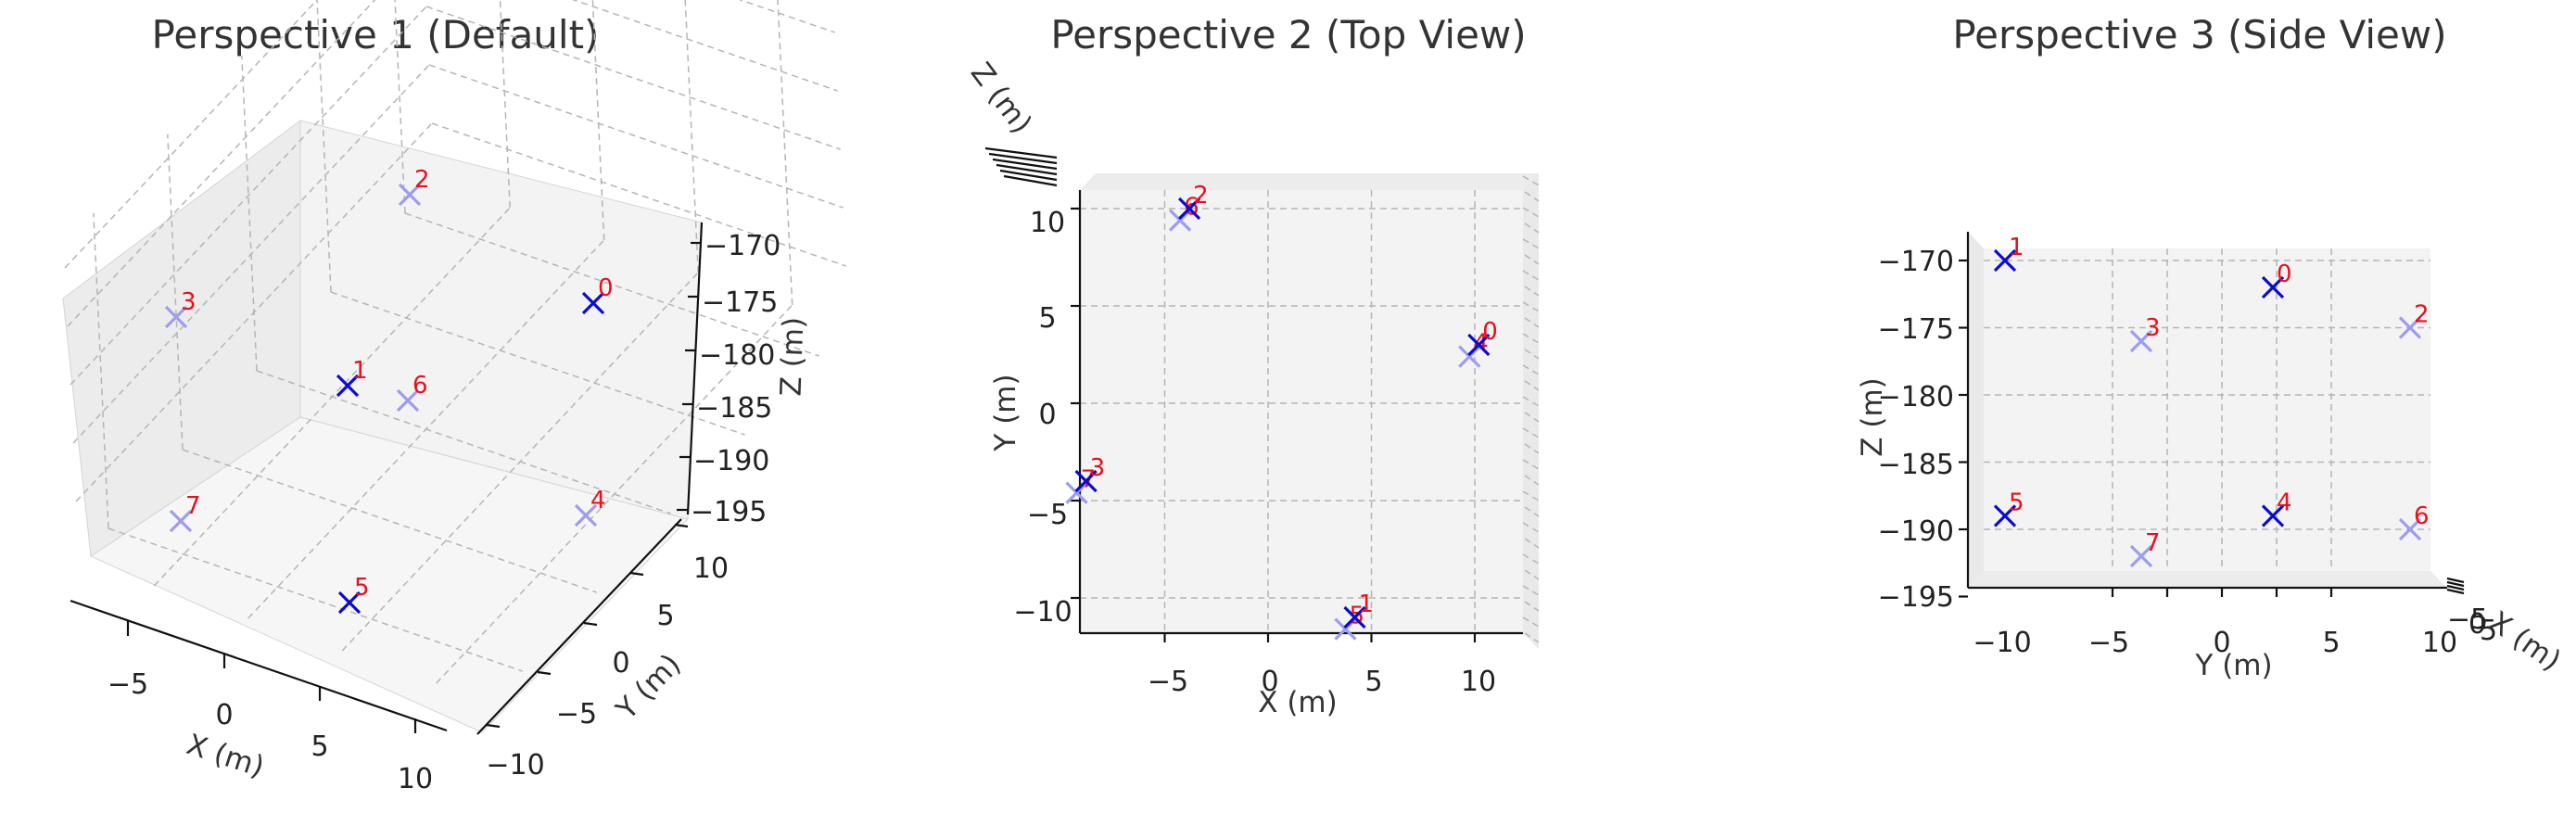 This screenshot has height=813, width=2576. Describe the element at coordinates (1047, 319) in the screenshot. I see `panel2-ytick-label: 5` at that location.